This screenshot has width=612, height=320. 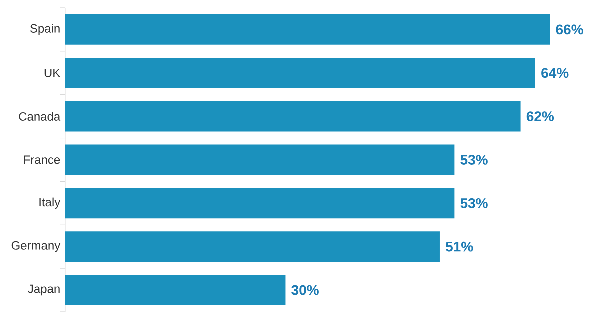 What do you see at coordinates (460, 247) in the screenshot?
I see `data-label: 51%` at bounding box center [460, 247].